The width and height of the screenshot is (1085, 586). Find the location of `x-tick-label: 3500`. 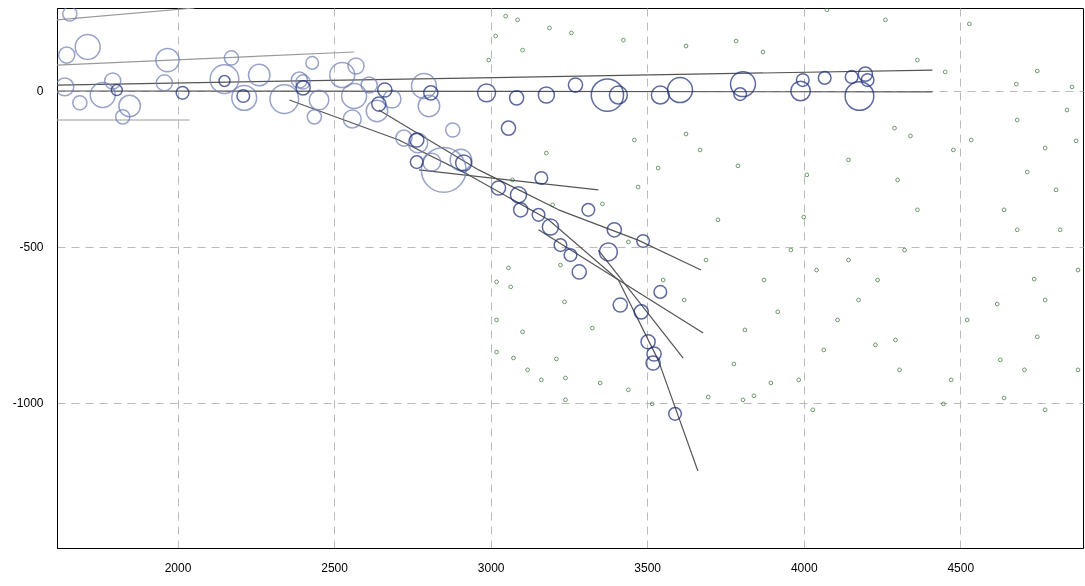

x-tick-label: 3500 is located at coordinates (648, 567).